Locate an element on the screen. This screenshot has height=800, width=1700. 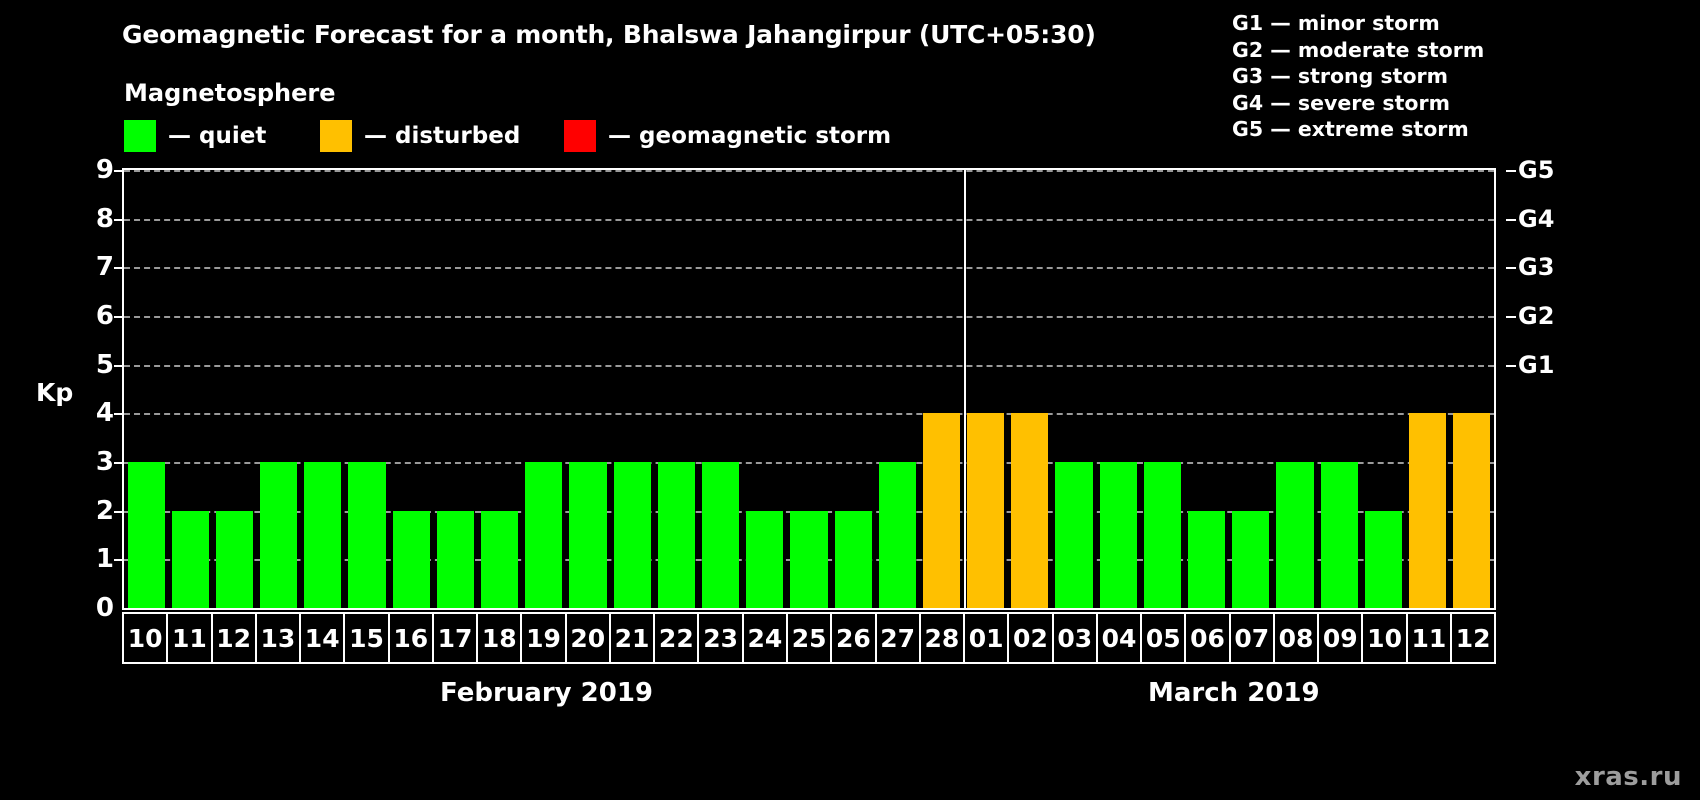
legend-entry-disturbed: — disturbed is located at coordinates (420, 136).